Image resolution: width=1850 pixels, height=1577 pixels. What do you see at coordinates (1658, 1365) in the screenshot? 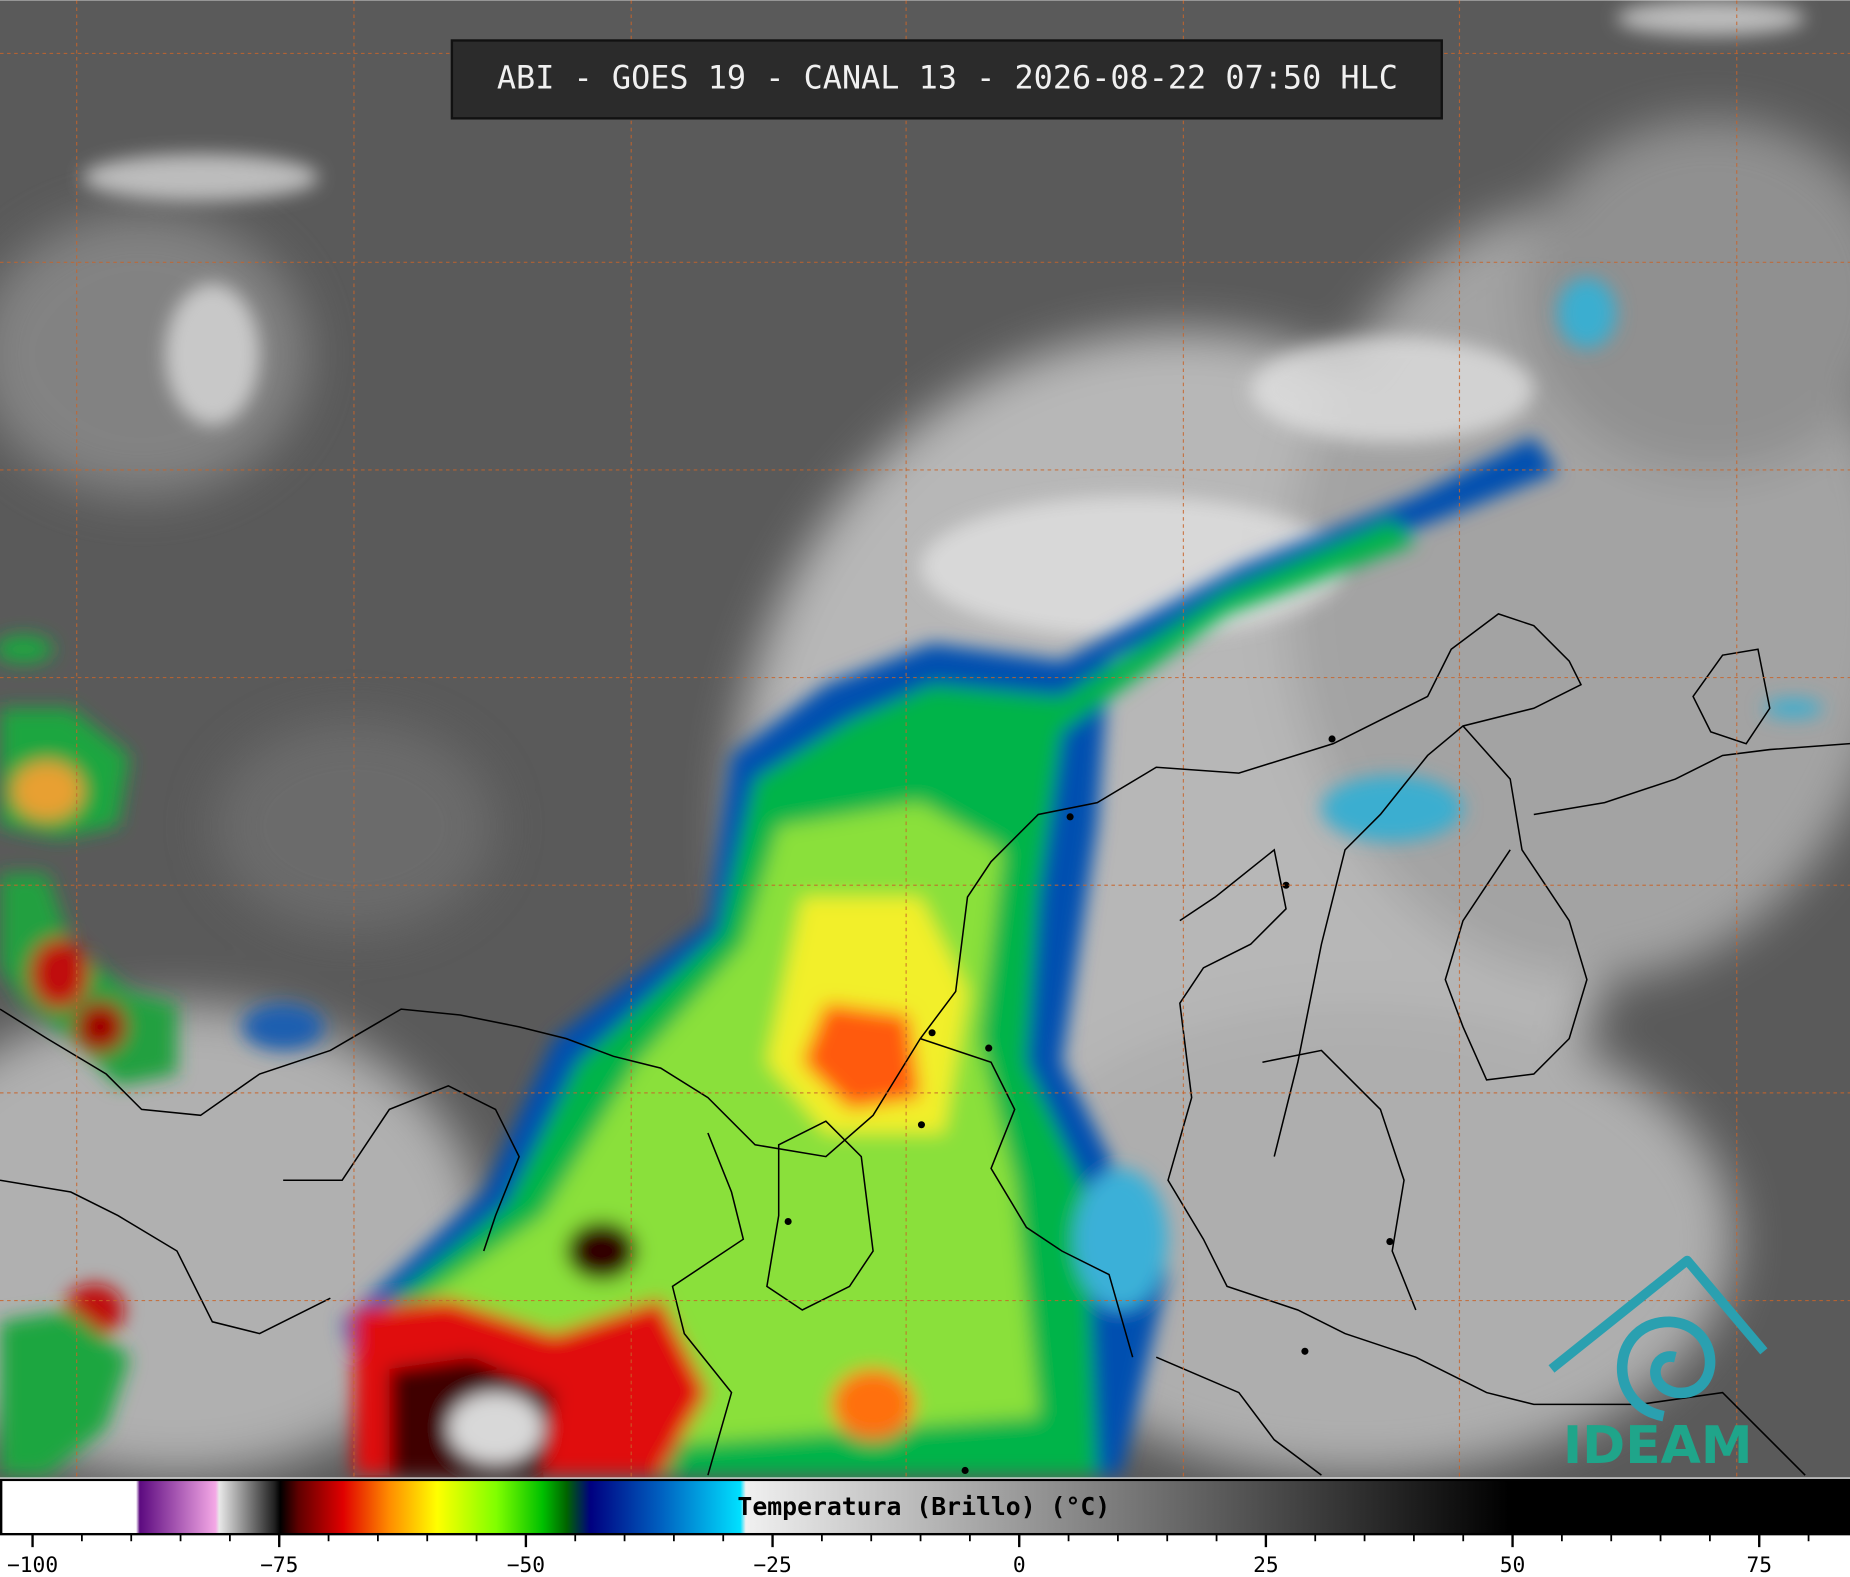
I see `logo: IDEAM` at bounding box center [1658, 1365].